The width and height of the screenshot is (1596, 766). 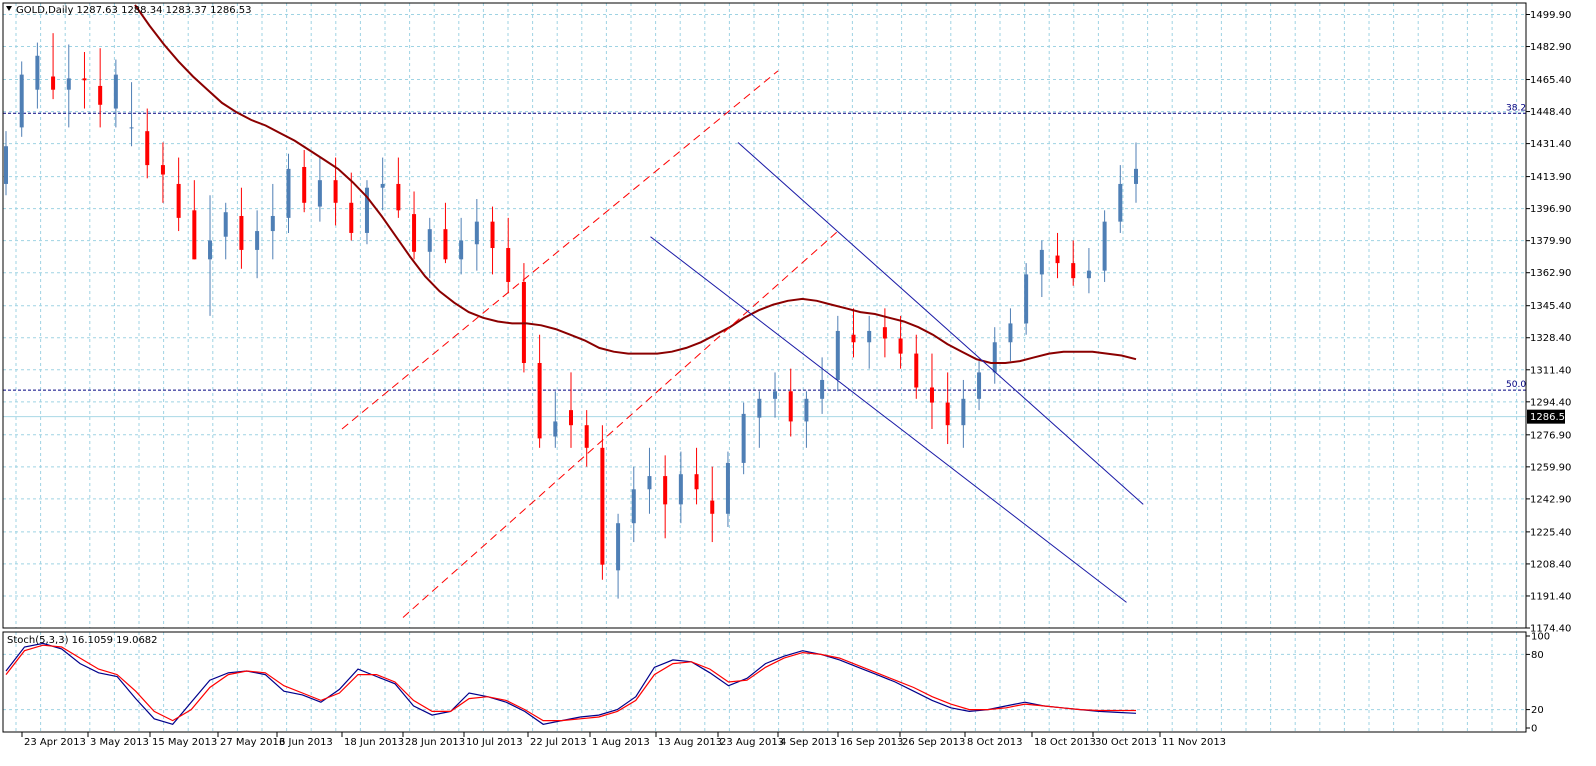 What do you see at coordinates (55, 742) in the screenshot?
I see `x-tick-label: 23 Apr 2013` at bounding box center [55, 742].